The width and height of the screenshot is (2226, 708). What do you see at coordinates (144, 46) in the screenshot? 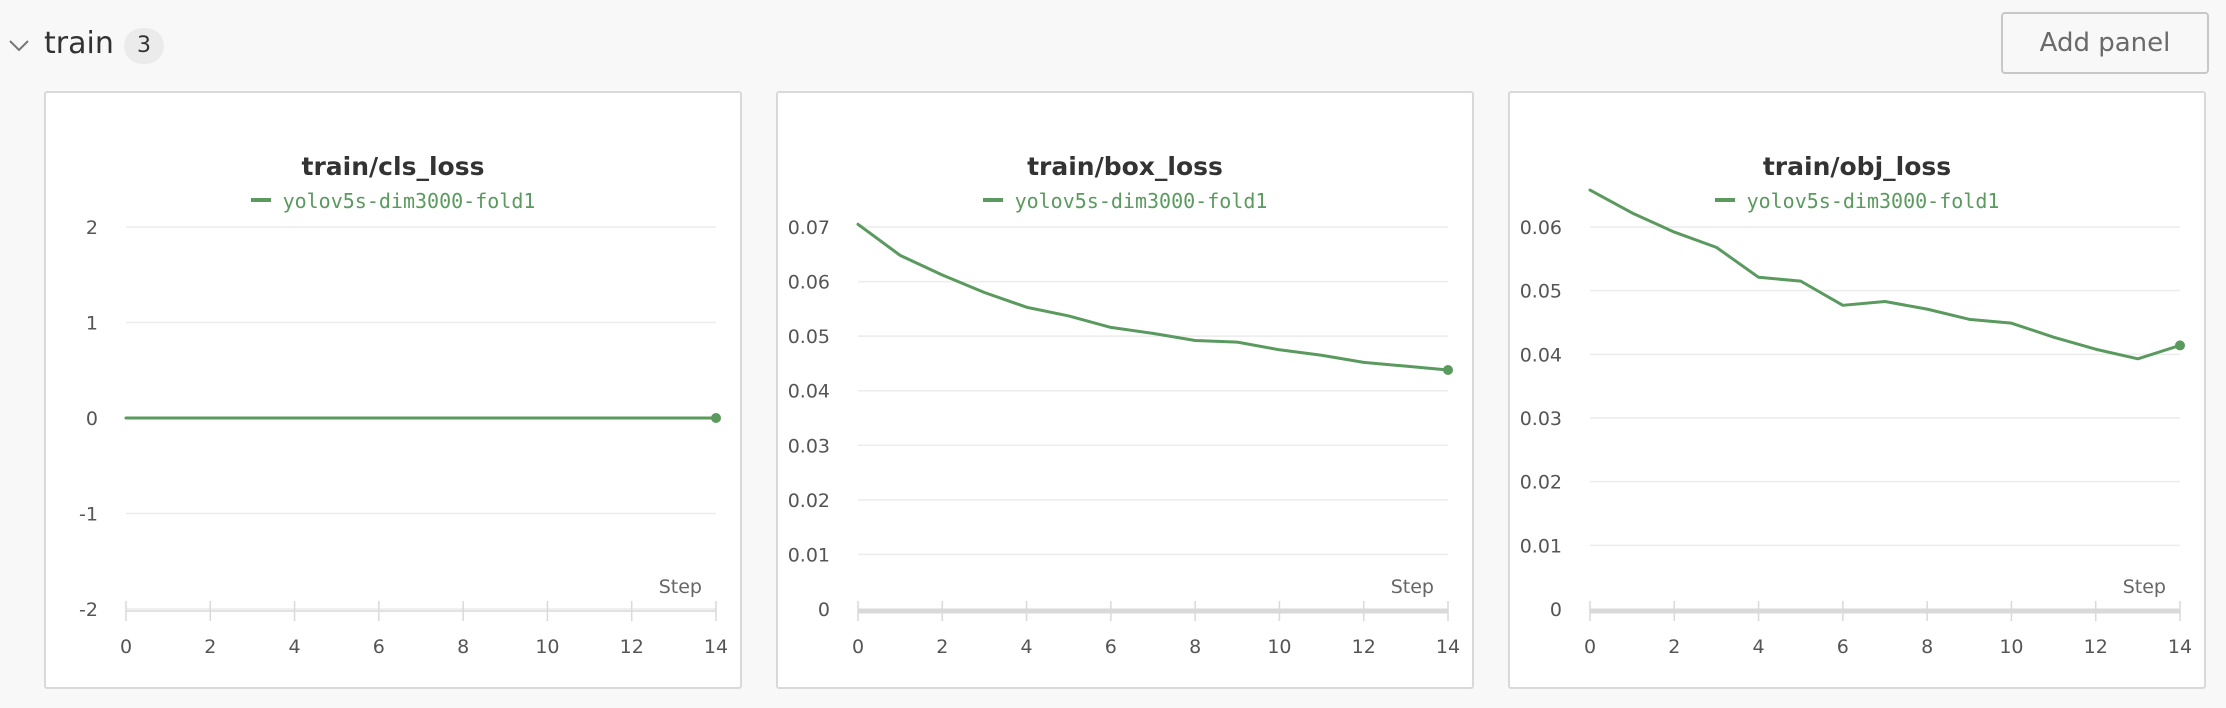
I see `panel-count-badge: 3` at bounding box center [144, 46].